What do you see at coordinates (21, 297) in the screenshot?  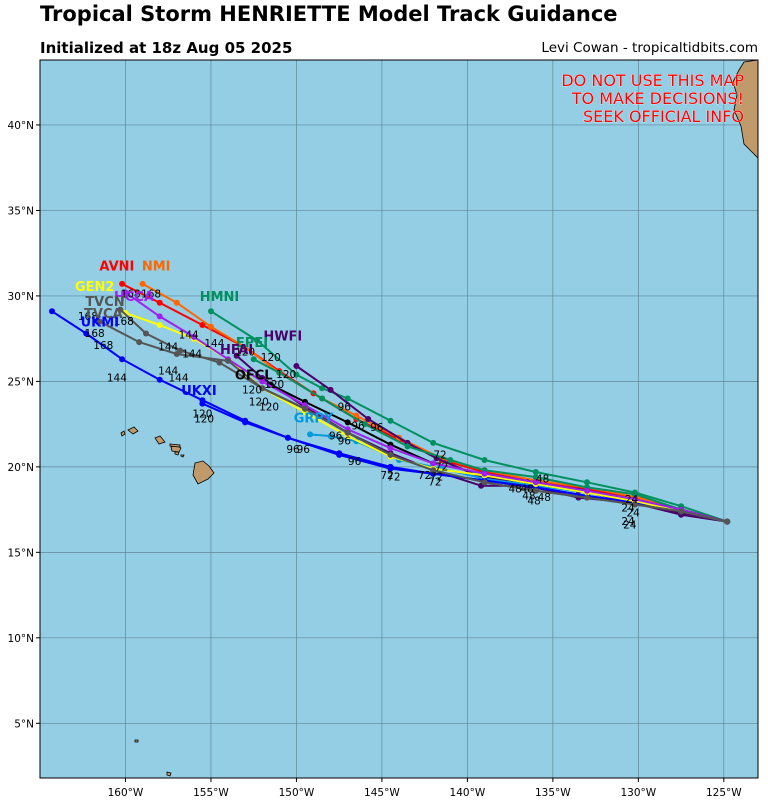 I see `lat-tick-label: 30°N` at bounding box center [21, 297].